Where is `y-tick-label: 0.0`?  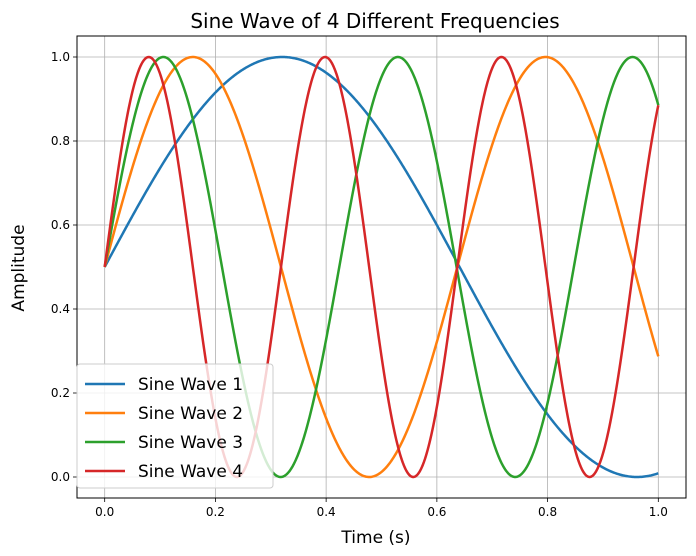 y-tick-label: 0.0 is located at coordinates (60, 477).